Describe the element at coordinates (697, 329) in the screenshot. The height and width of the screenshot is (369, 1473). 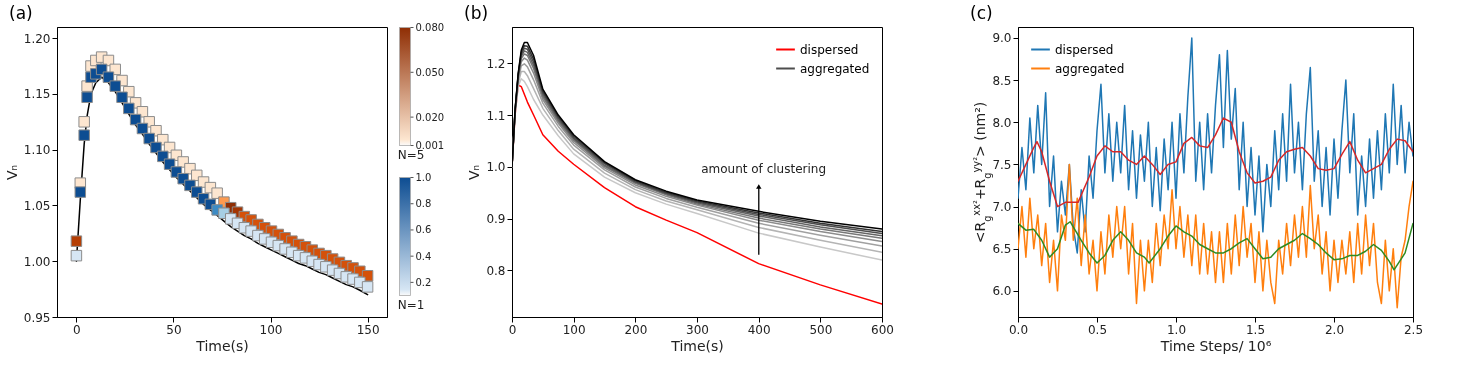
I see `x-tick-label: 300` at that location.